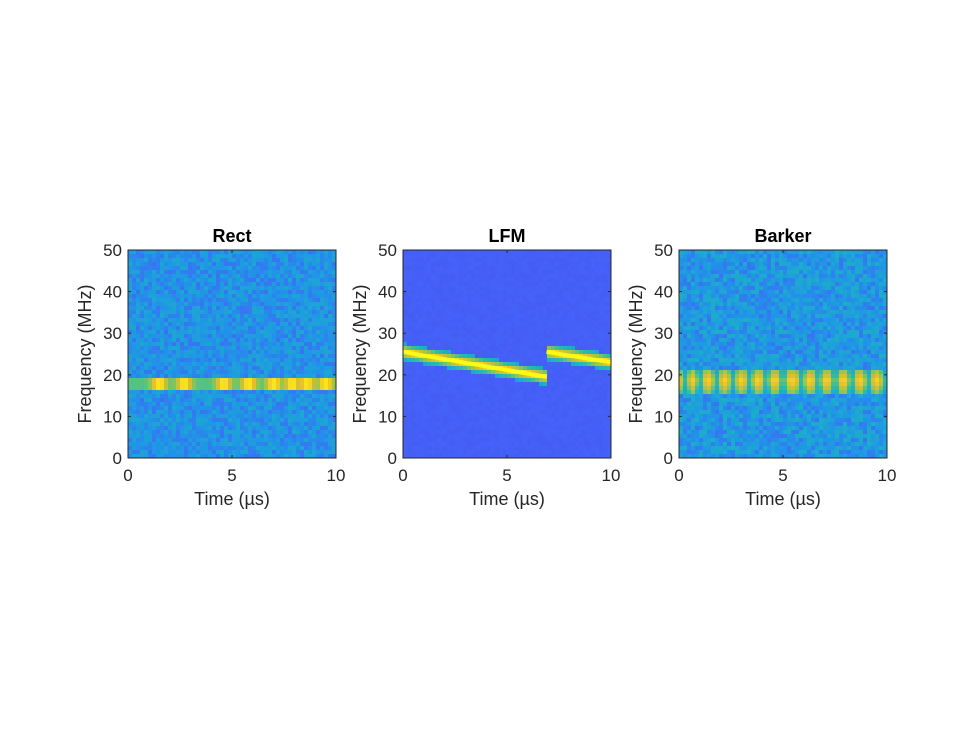 The image size is (980, 735). What do you see at coordinates (112, 250) in the screenshot?
I see `y-tick-label: 50` at bounding box center [112, 250].